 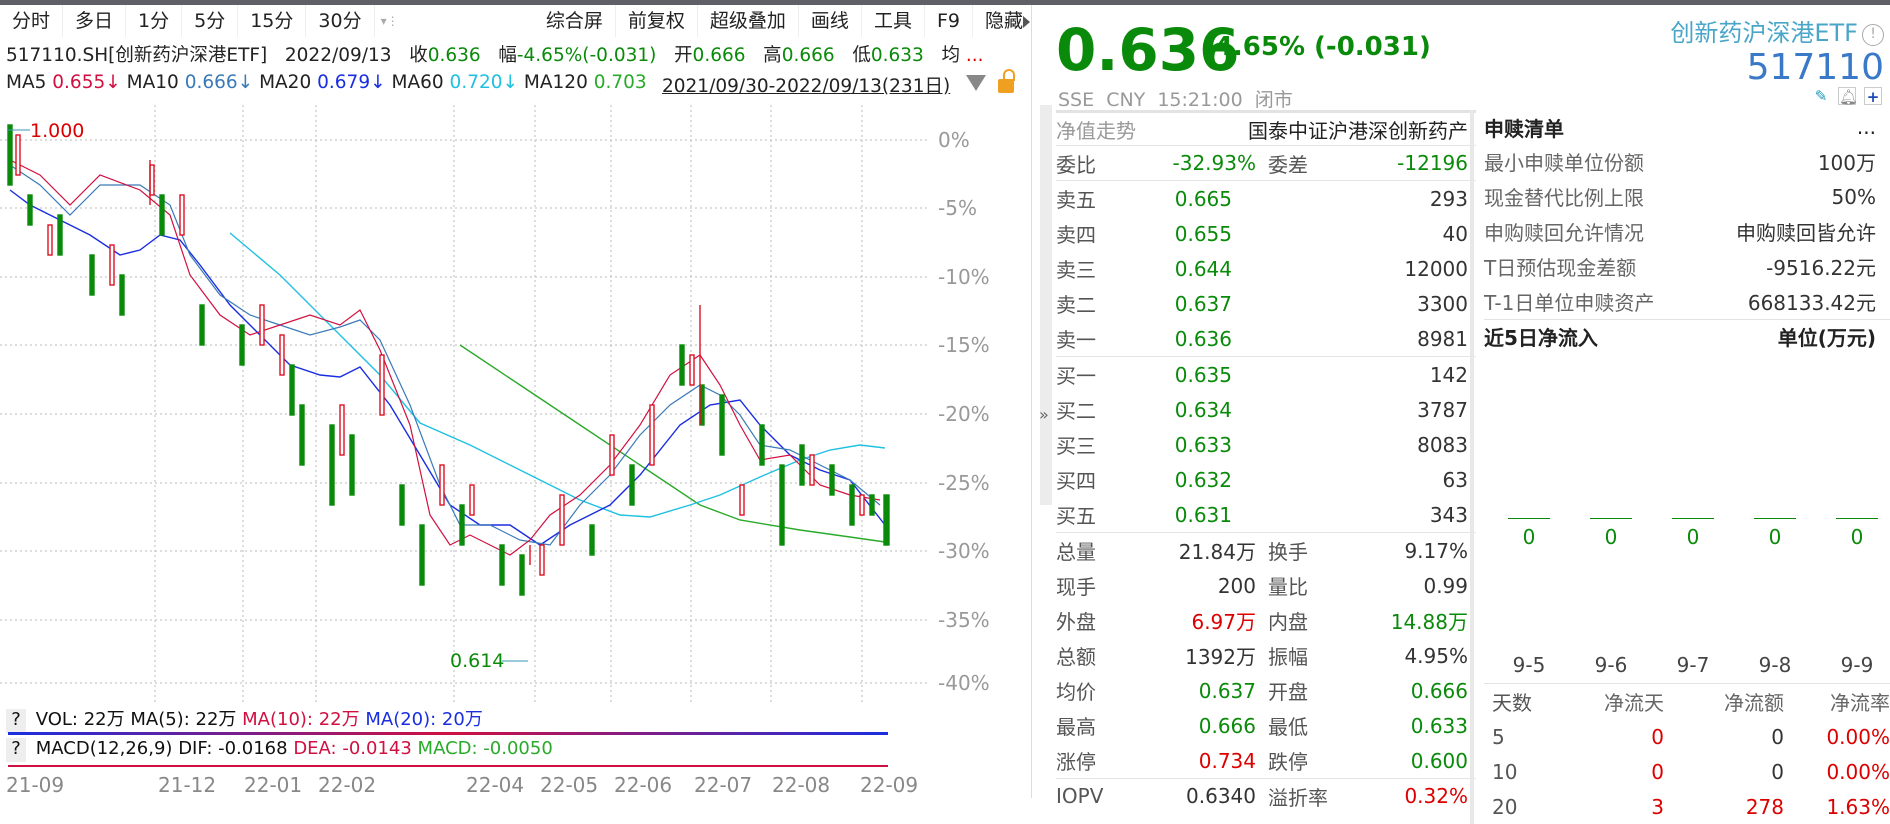 I want to click on cell-days: 5, so click(x=1498, y=736).